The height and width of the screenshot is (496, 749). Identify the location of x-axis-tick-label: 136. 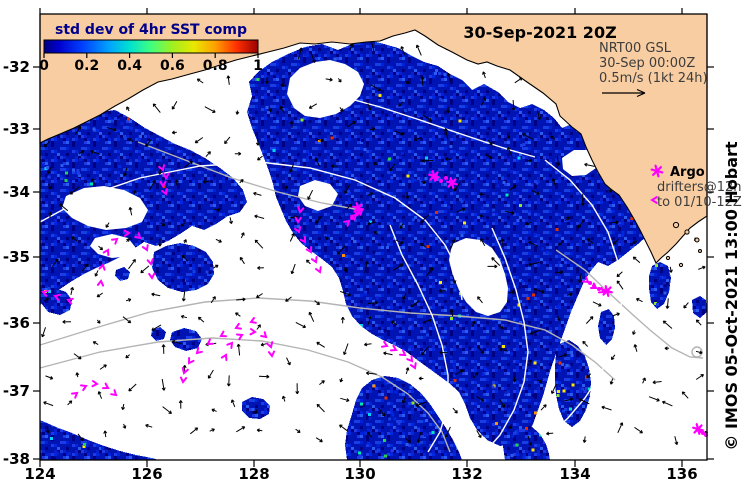
(681, 474).